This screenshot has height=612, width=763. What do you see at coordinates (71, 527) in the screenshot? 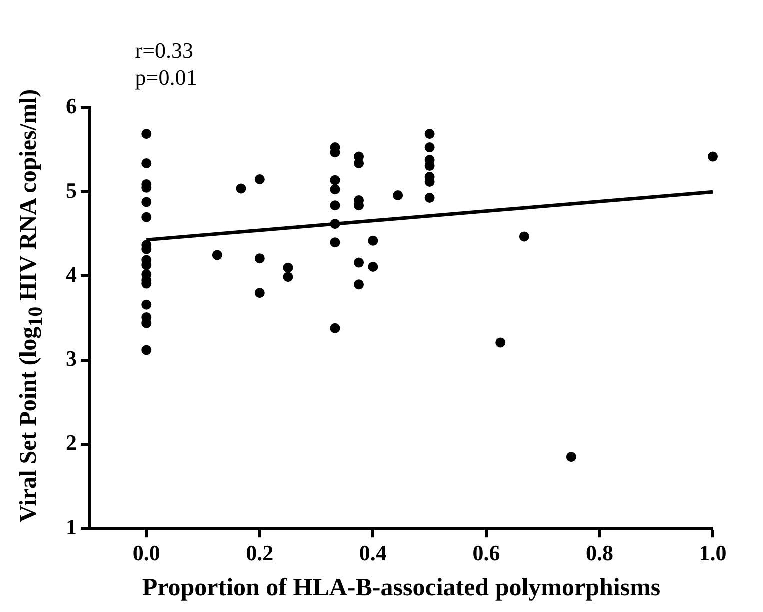
I see `y-tick-label: 1` at bounding box center [71, 527].